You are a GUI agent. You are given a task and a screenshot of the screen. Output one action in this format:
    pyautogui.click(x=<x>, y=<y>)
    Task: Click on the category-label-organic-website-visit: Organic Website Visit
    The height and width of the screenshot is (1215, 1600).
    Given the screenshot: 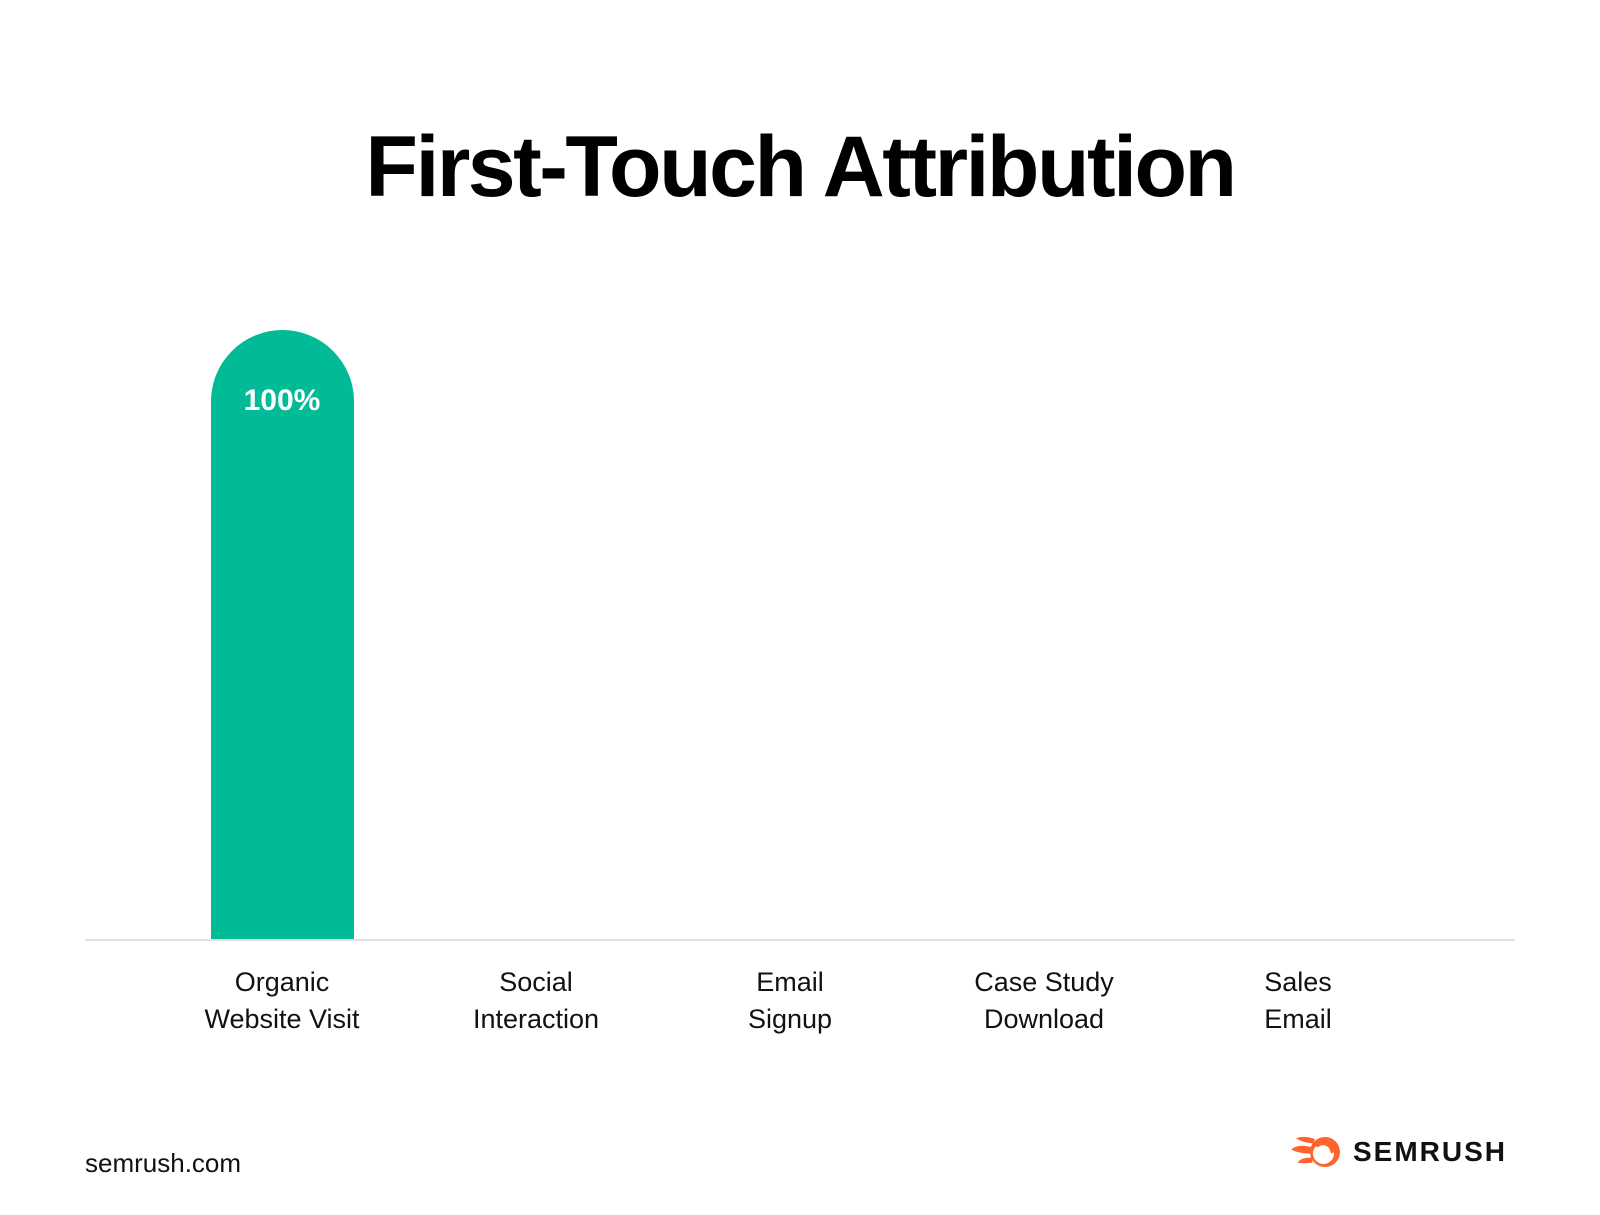 What is the action you would take?
    pyautogui.click(x=281, y=1001)
    